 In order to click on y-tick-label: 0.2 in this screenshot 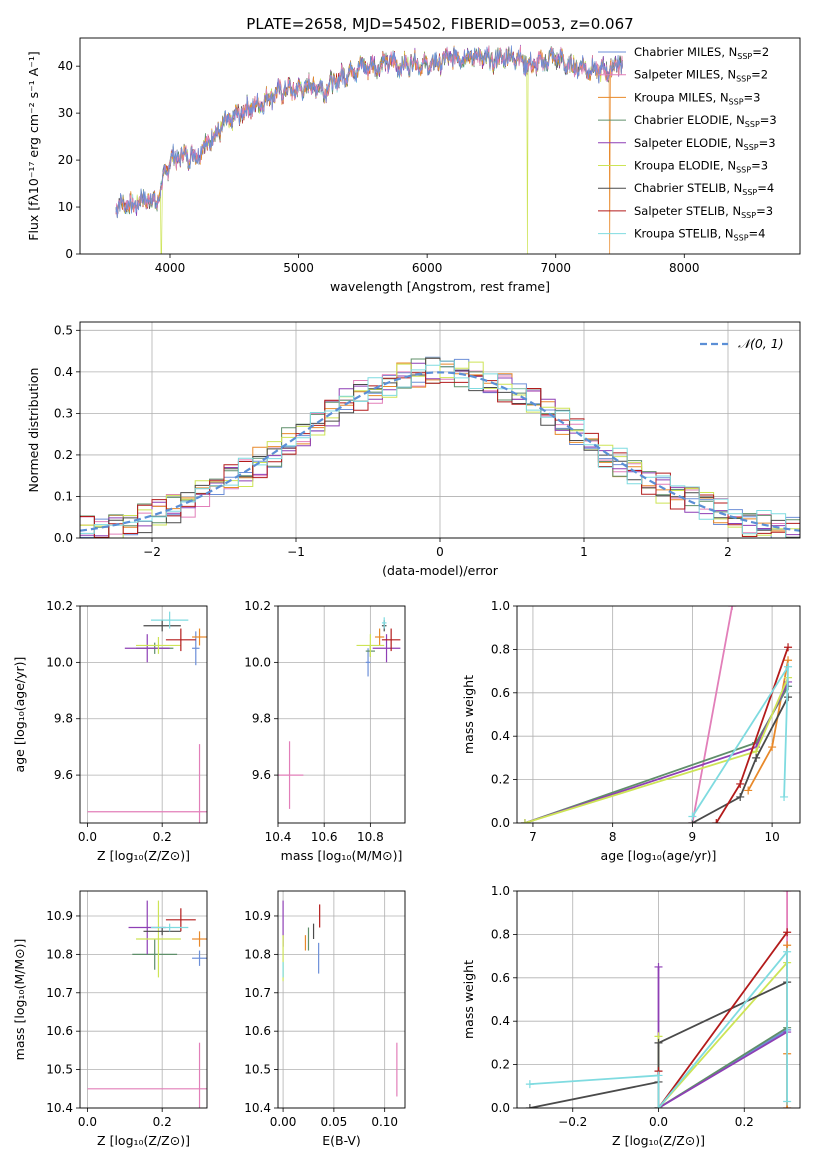, I will do `click(63, 455)`.